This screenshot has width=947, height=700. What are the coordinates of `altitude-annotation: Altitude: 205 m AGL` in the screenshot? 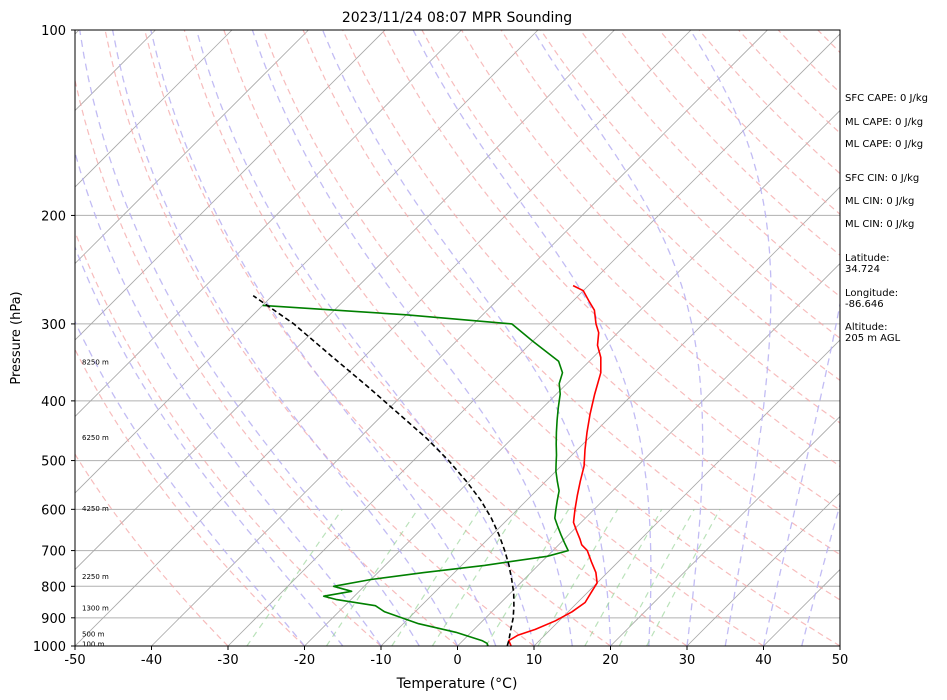 It's located at (873, 333).